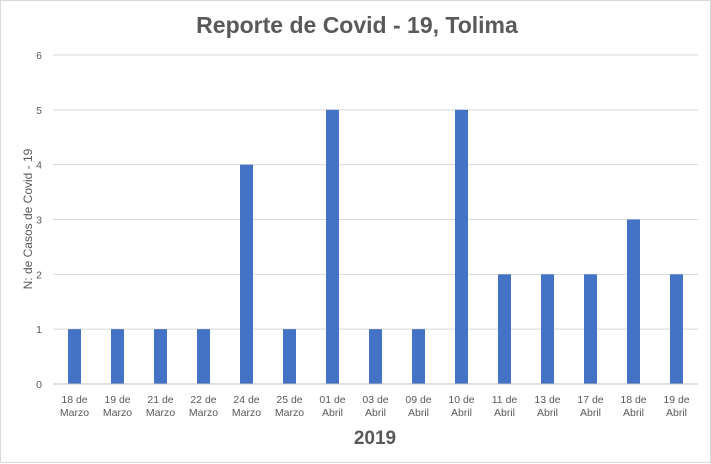  I want to click on y-tick-label: 3, so click(39, 221).